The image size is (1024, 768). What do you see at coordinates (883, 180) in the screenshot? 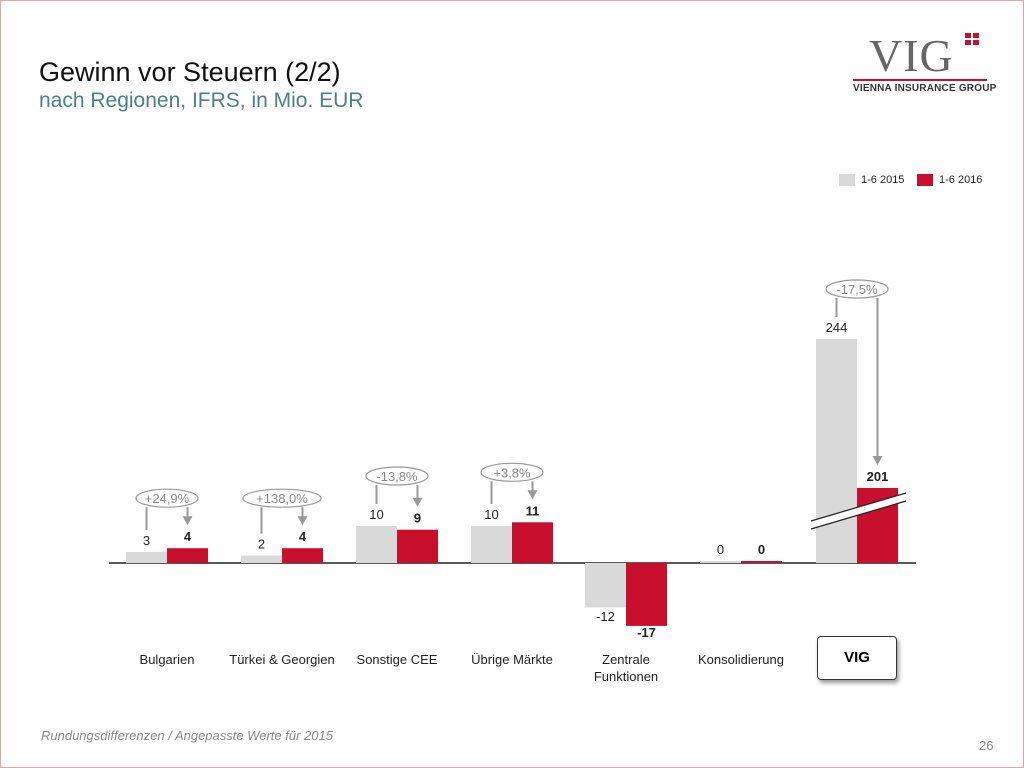
I see `legend-label-2015: 1-6 2015` at bounding box center [883, 180].